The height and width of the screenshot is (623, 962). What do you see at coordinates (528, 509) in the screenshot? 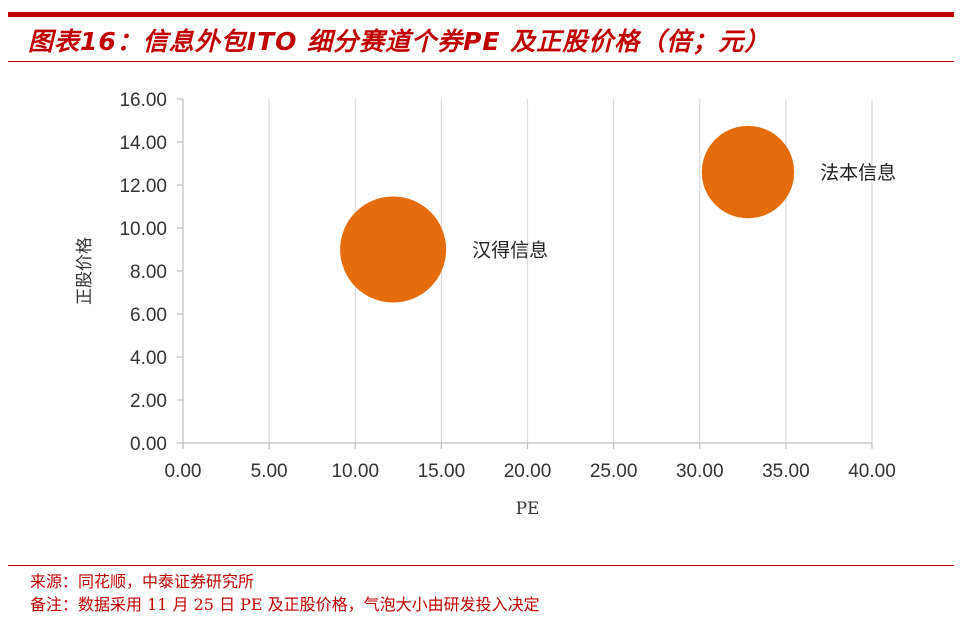
I see `x-axis-title: PE` at bounding box center [528, 509].